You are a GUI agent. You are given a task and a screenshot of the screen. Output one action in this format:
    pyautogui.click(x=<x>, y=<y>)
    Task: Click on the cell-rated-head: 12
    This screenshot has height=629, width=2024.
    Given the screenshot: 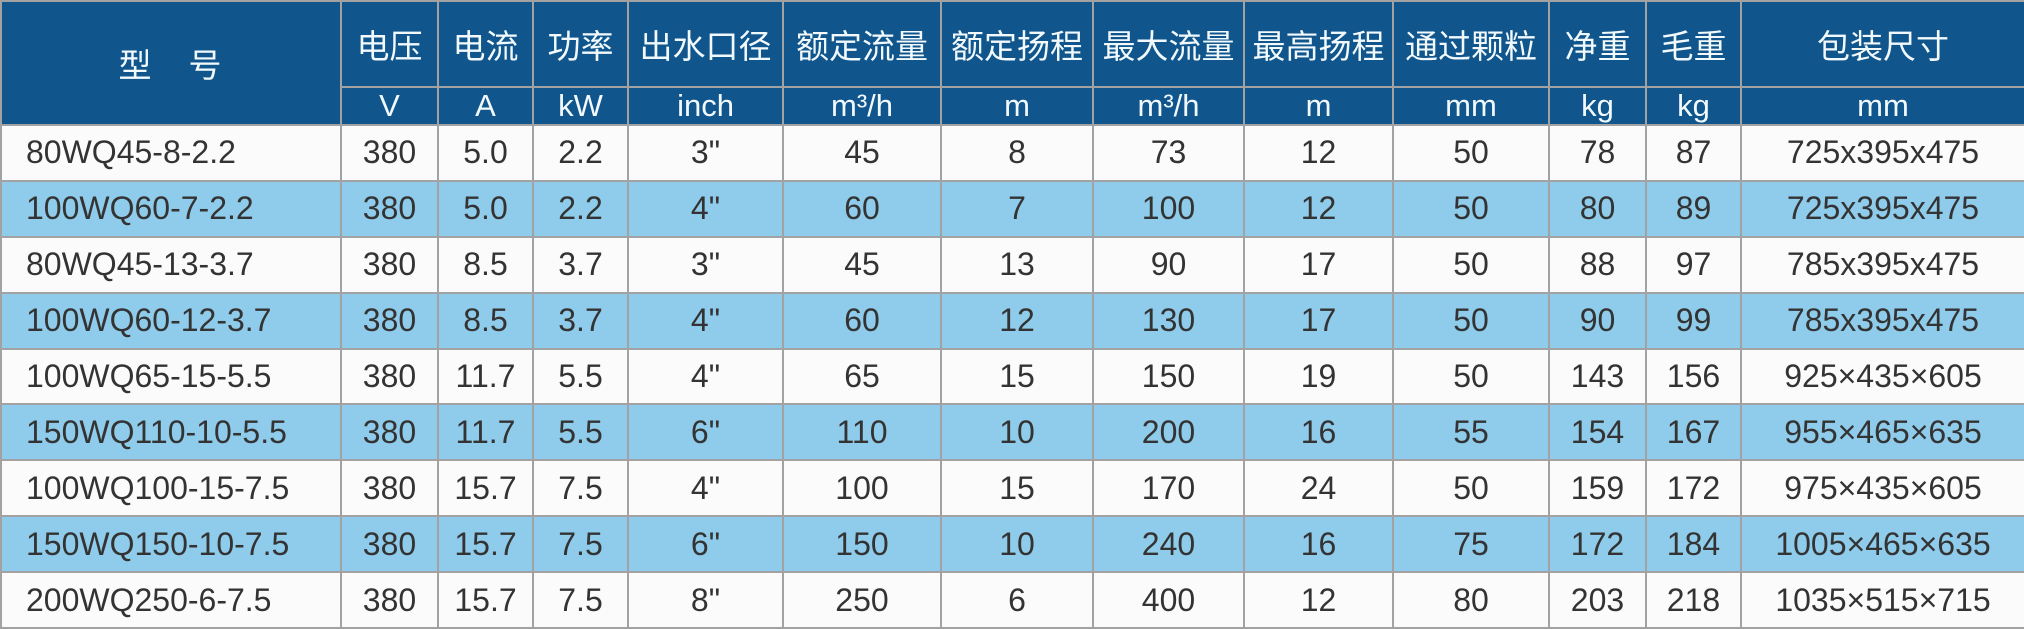 What is the action you would take?
    pyautogui.click(x=1017, y=320)
    